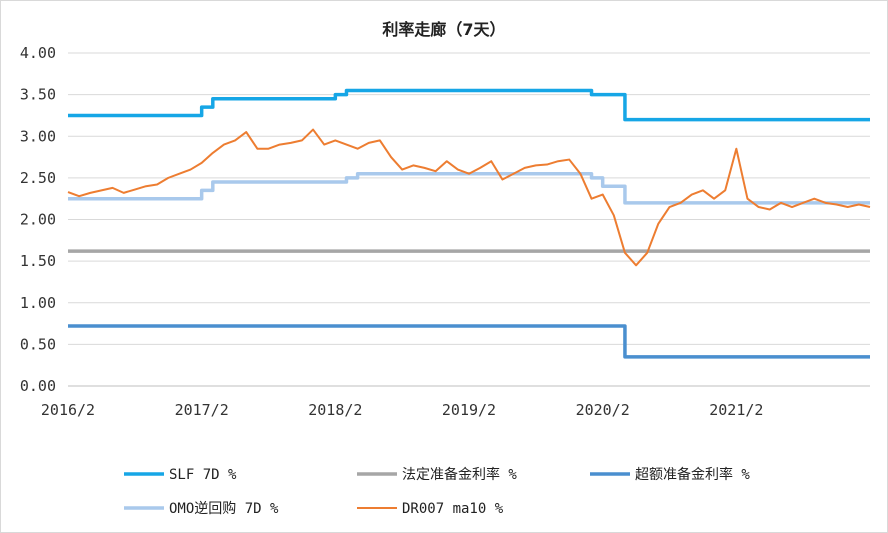 Image resolution: width=888 pixels, height=533 pixels. I want to click on y-tick-label: 3.00, so click(38, 136).